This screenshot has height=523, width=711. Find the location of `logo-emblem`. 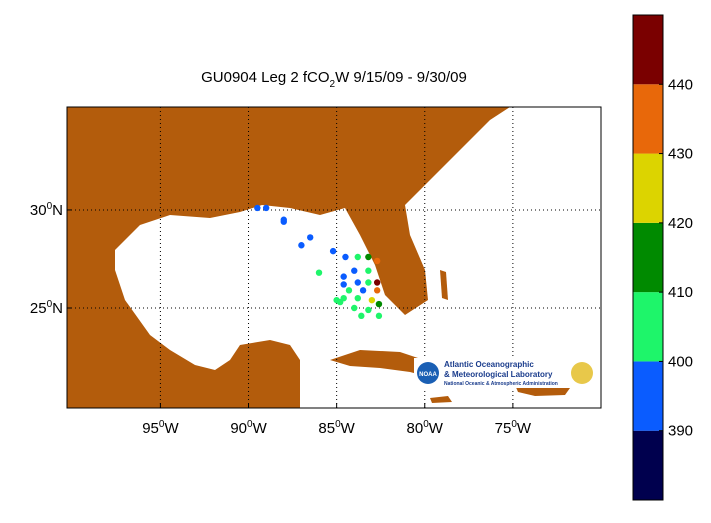

logo-emblem is located at coordinates (582, 373).